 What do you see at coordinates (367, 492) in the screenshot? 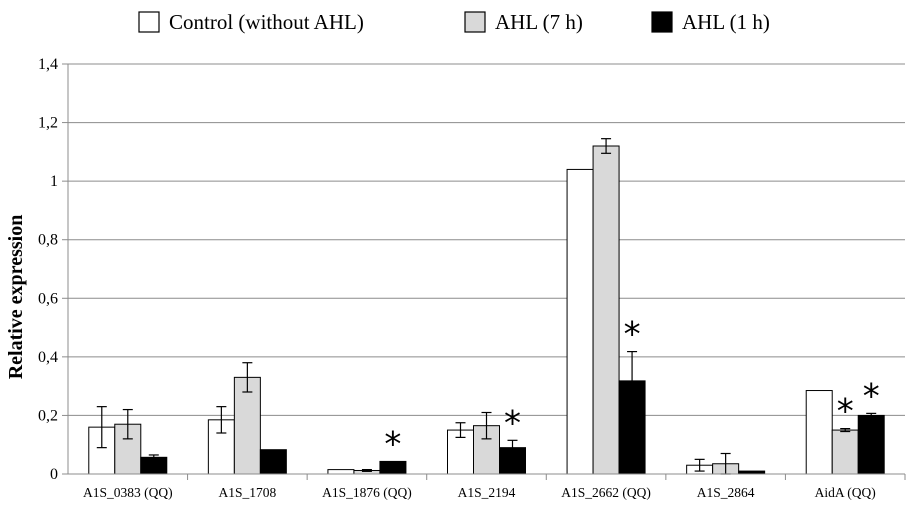
I see `x-category-label: A1S_1876 (QQ)` at bounding box center [367, 492].